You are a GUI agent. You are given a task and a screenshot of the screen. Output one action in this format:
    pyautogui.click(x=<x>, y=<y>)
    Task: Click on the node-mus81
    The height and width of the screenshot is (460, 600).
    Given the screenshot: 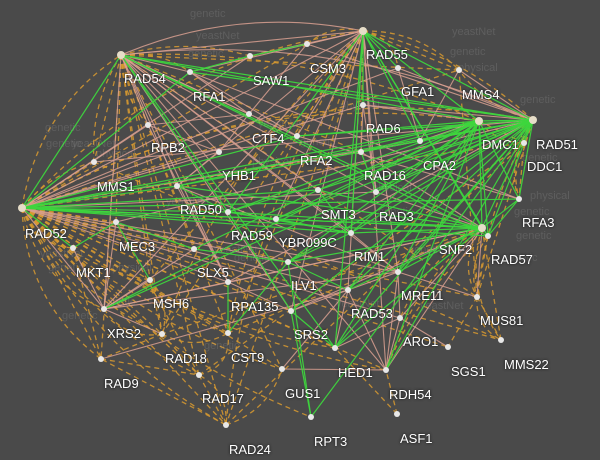 What is the action you would take?
    pyautogui.click(x=477, y=297)
    